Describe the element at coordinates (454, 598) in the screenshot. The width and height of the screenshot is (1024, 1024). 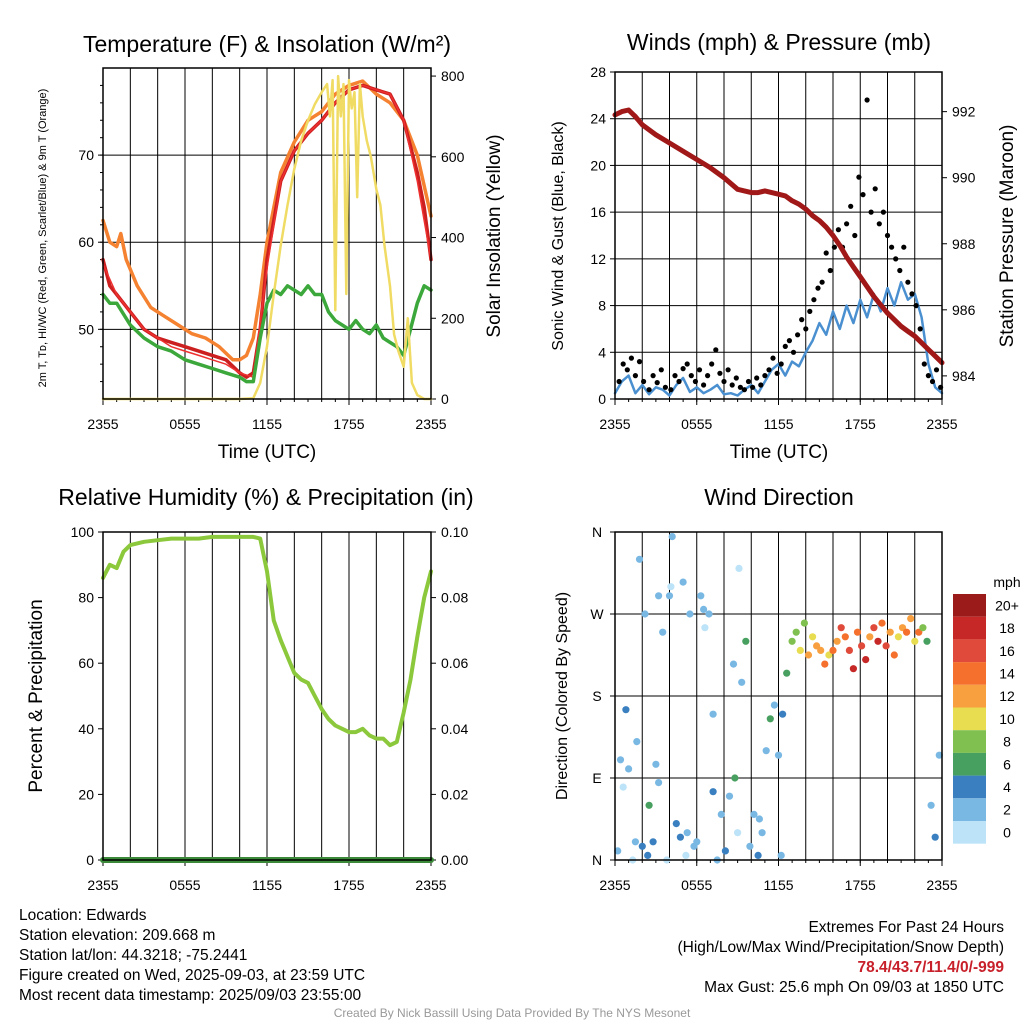
I see `rh-y2-tick-label: 0.08` at that location.